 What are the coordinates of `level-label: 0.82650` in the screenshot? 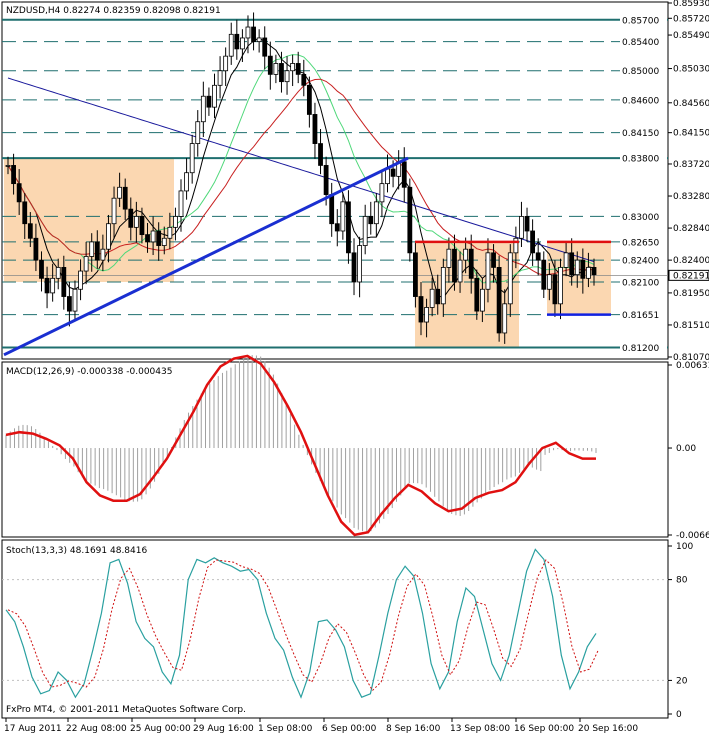 It's located at (640, 243).